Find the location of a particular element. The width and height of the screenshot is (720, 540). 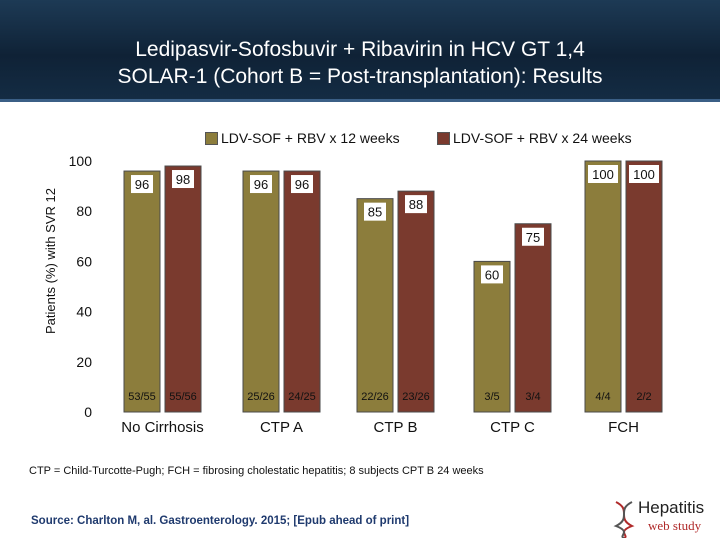

logo-subtitle: web study is located at coordinates (675, 525).